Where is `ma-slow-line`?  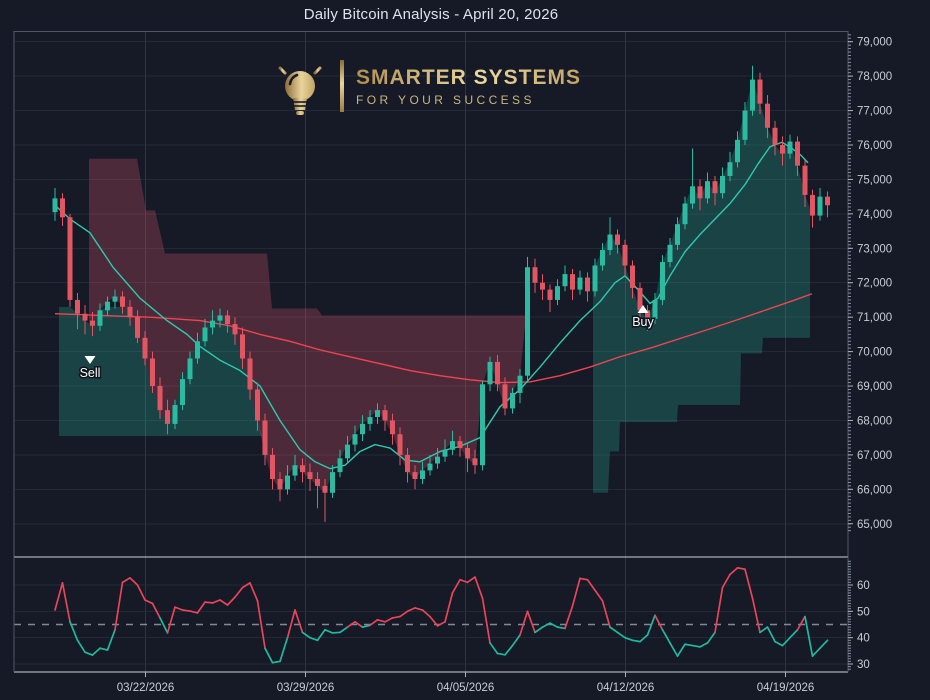 ma-slow-line is located at coordinates (433, 338).